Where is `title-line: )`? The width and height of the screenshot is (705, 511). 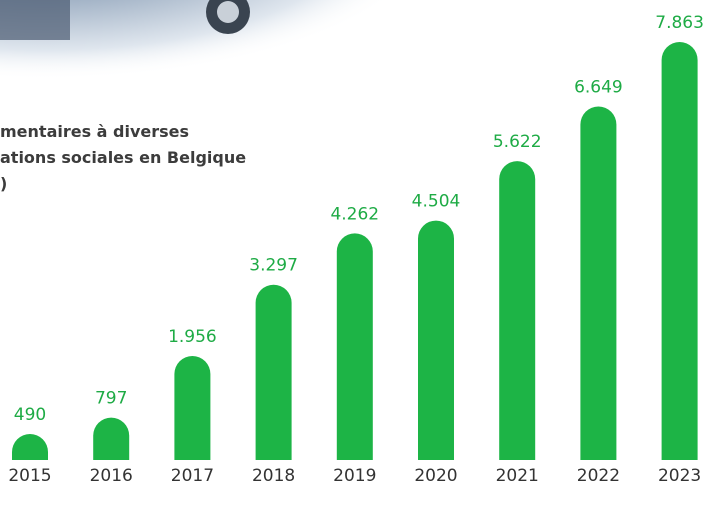
title-line: ) is located at coordinates (3, 183).